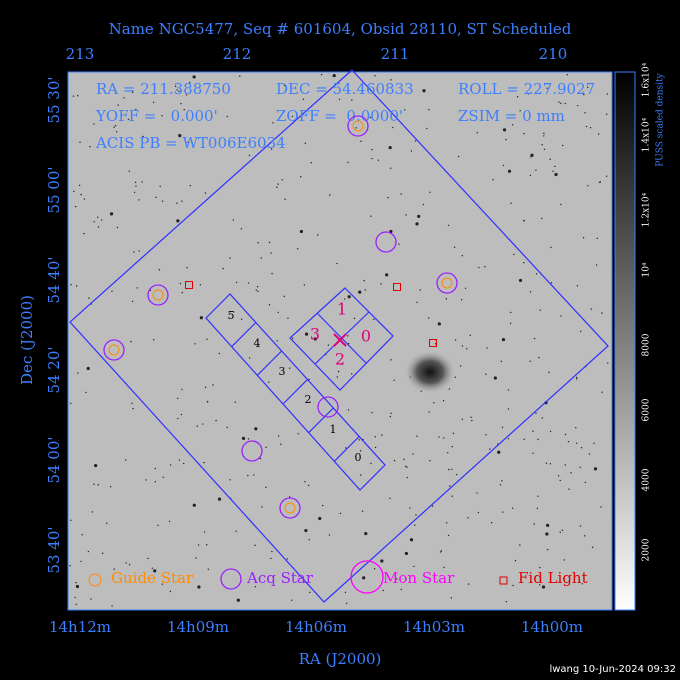 The height and width of the screenshot is (680, 680). Describe the element at coordinates (315, 334) in the screenshot. I see `acis-i-label: 3` at that location.